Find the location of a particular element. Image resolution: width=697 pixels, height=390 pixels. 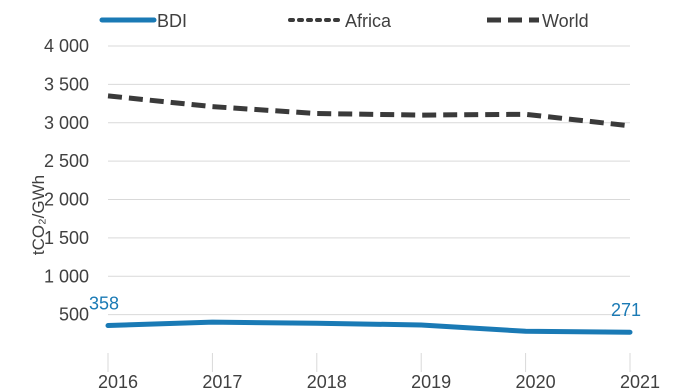

x-axis-ticks: 2016 2017 2018 2019 2020 2021 is located at coordinates (379, 371).